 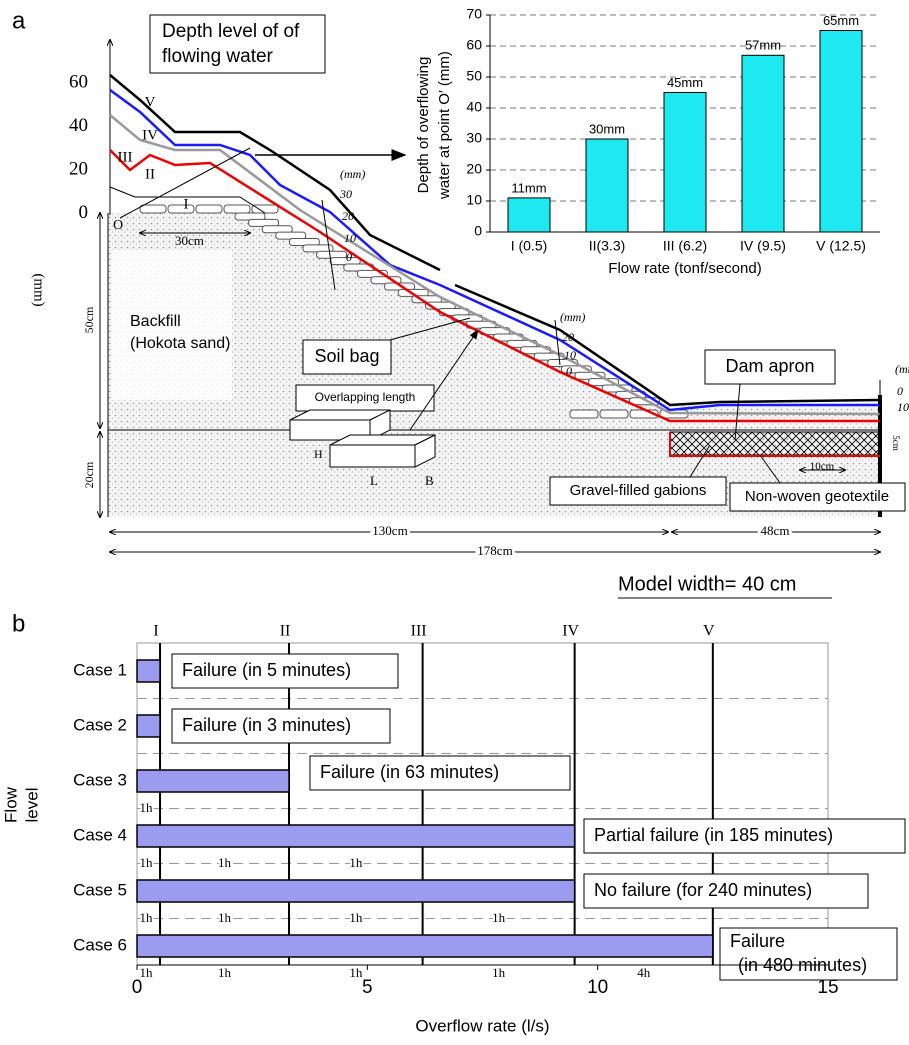 What do you see at coordinates (607, 246) in the screenshot?
I see `x-tick-label: II(3.3)` at bounding box center [607, 246].